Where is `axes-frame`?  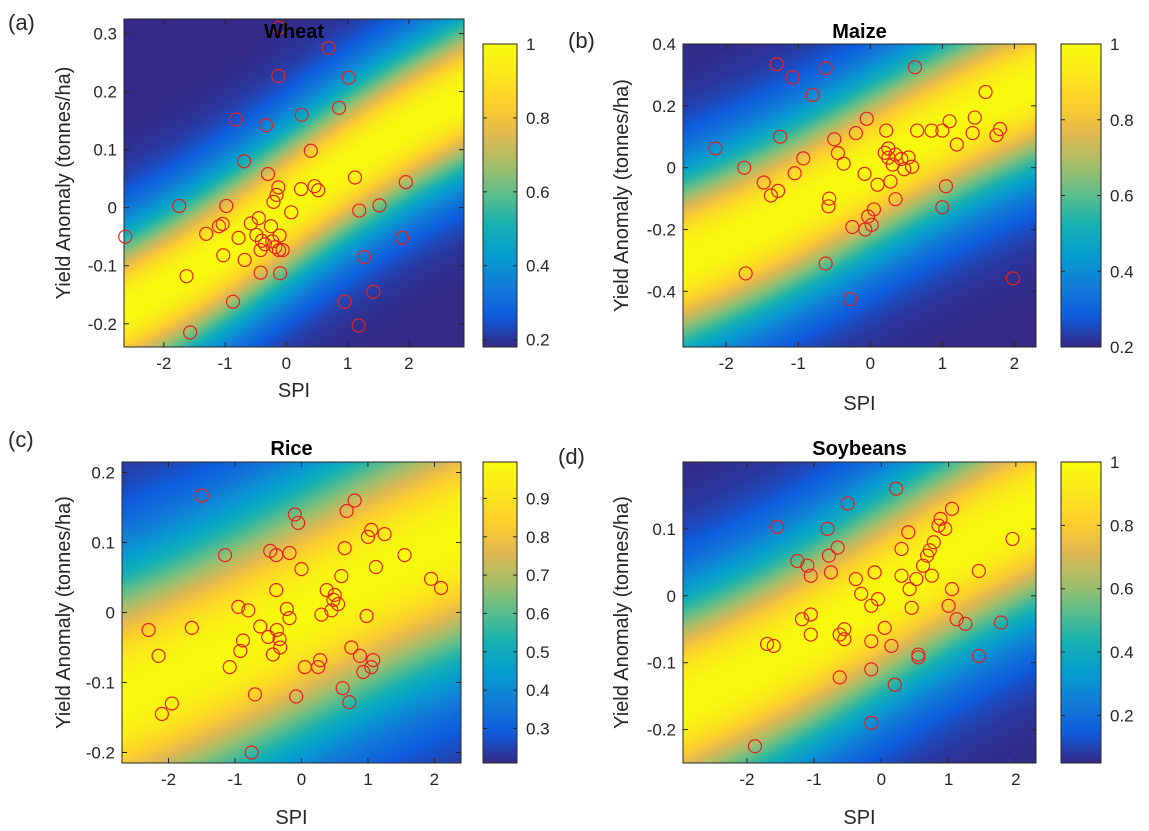
axes-frame is located at coordinates (859, 195).